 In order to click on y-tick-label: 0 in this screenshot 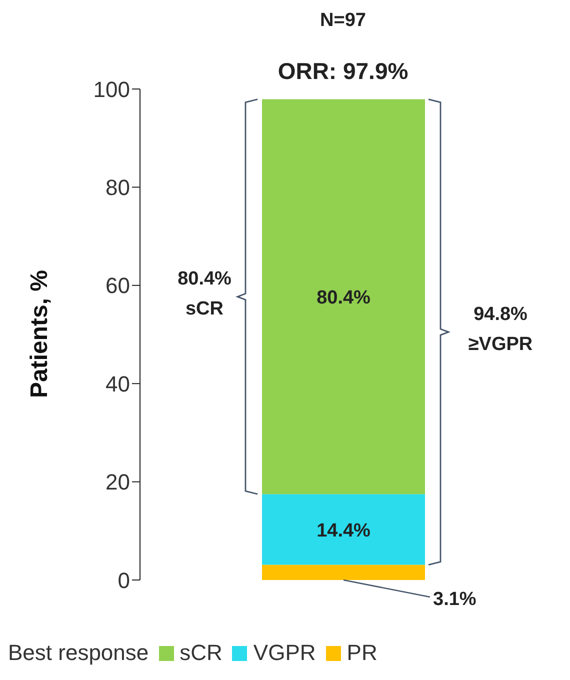, I will do `click(124, 580)`.